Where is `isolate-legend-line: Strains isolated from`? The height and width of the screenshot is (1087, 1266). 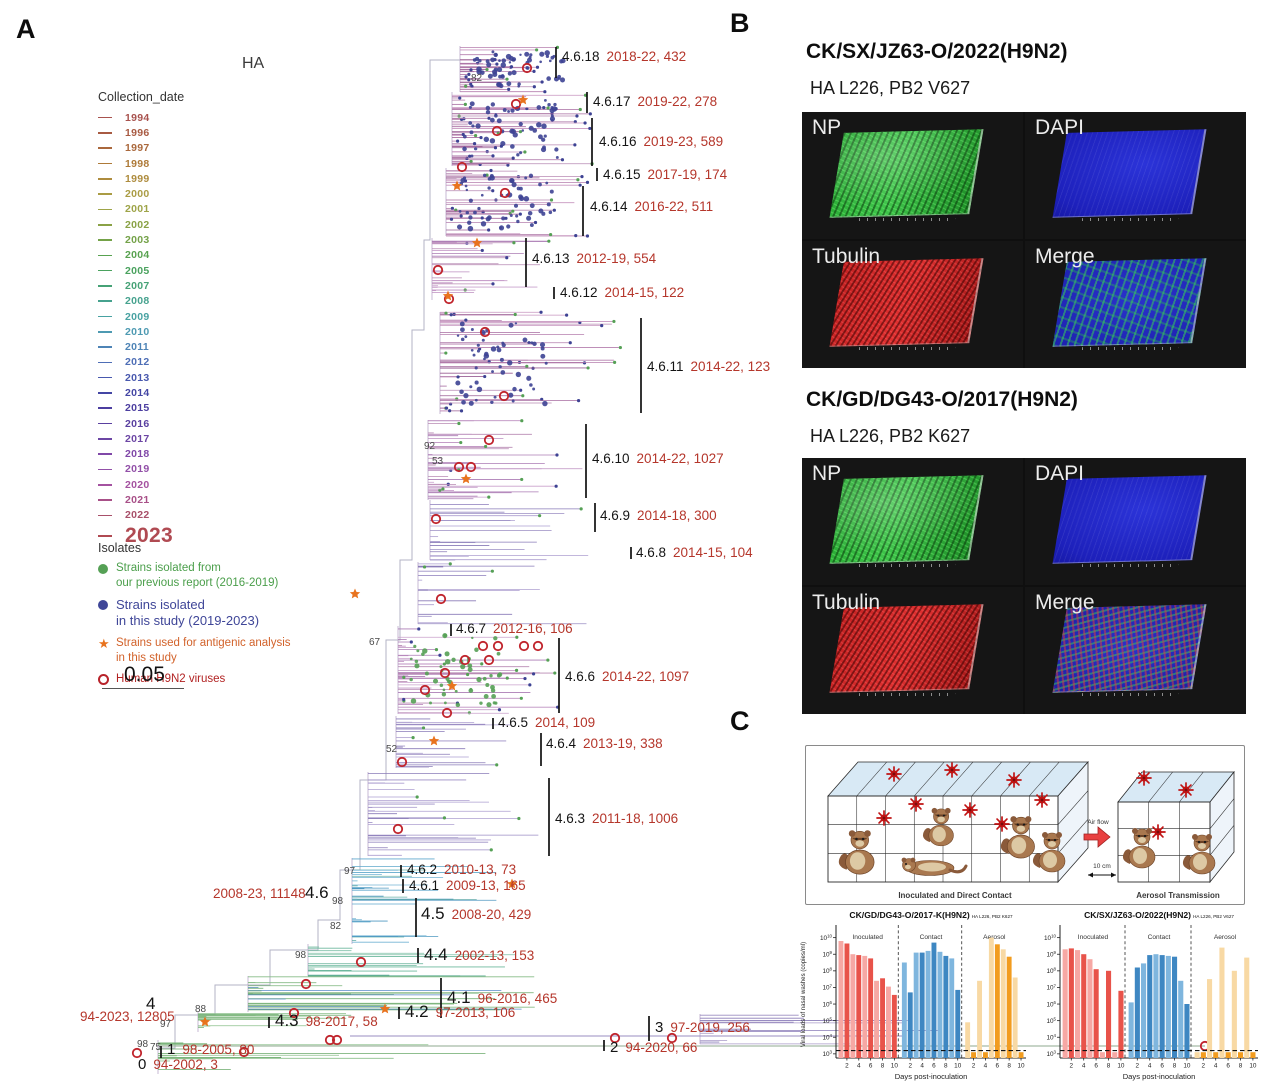 isolate-legend-line: Strains isolated from is located at coordinates (168, 568).